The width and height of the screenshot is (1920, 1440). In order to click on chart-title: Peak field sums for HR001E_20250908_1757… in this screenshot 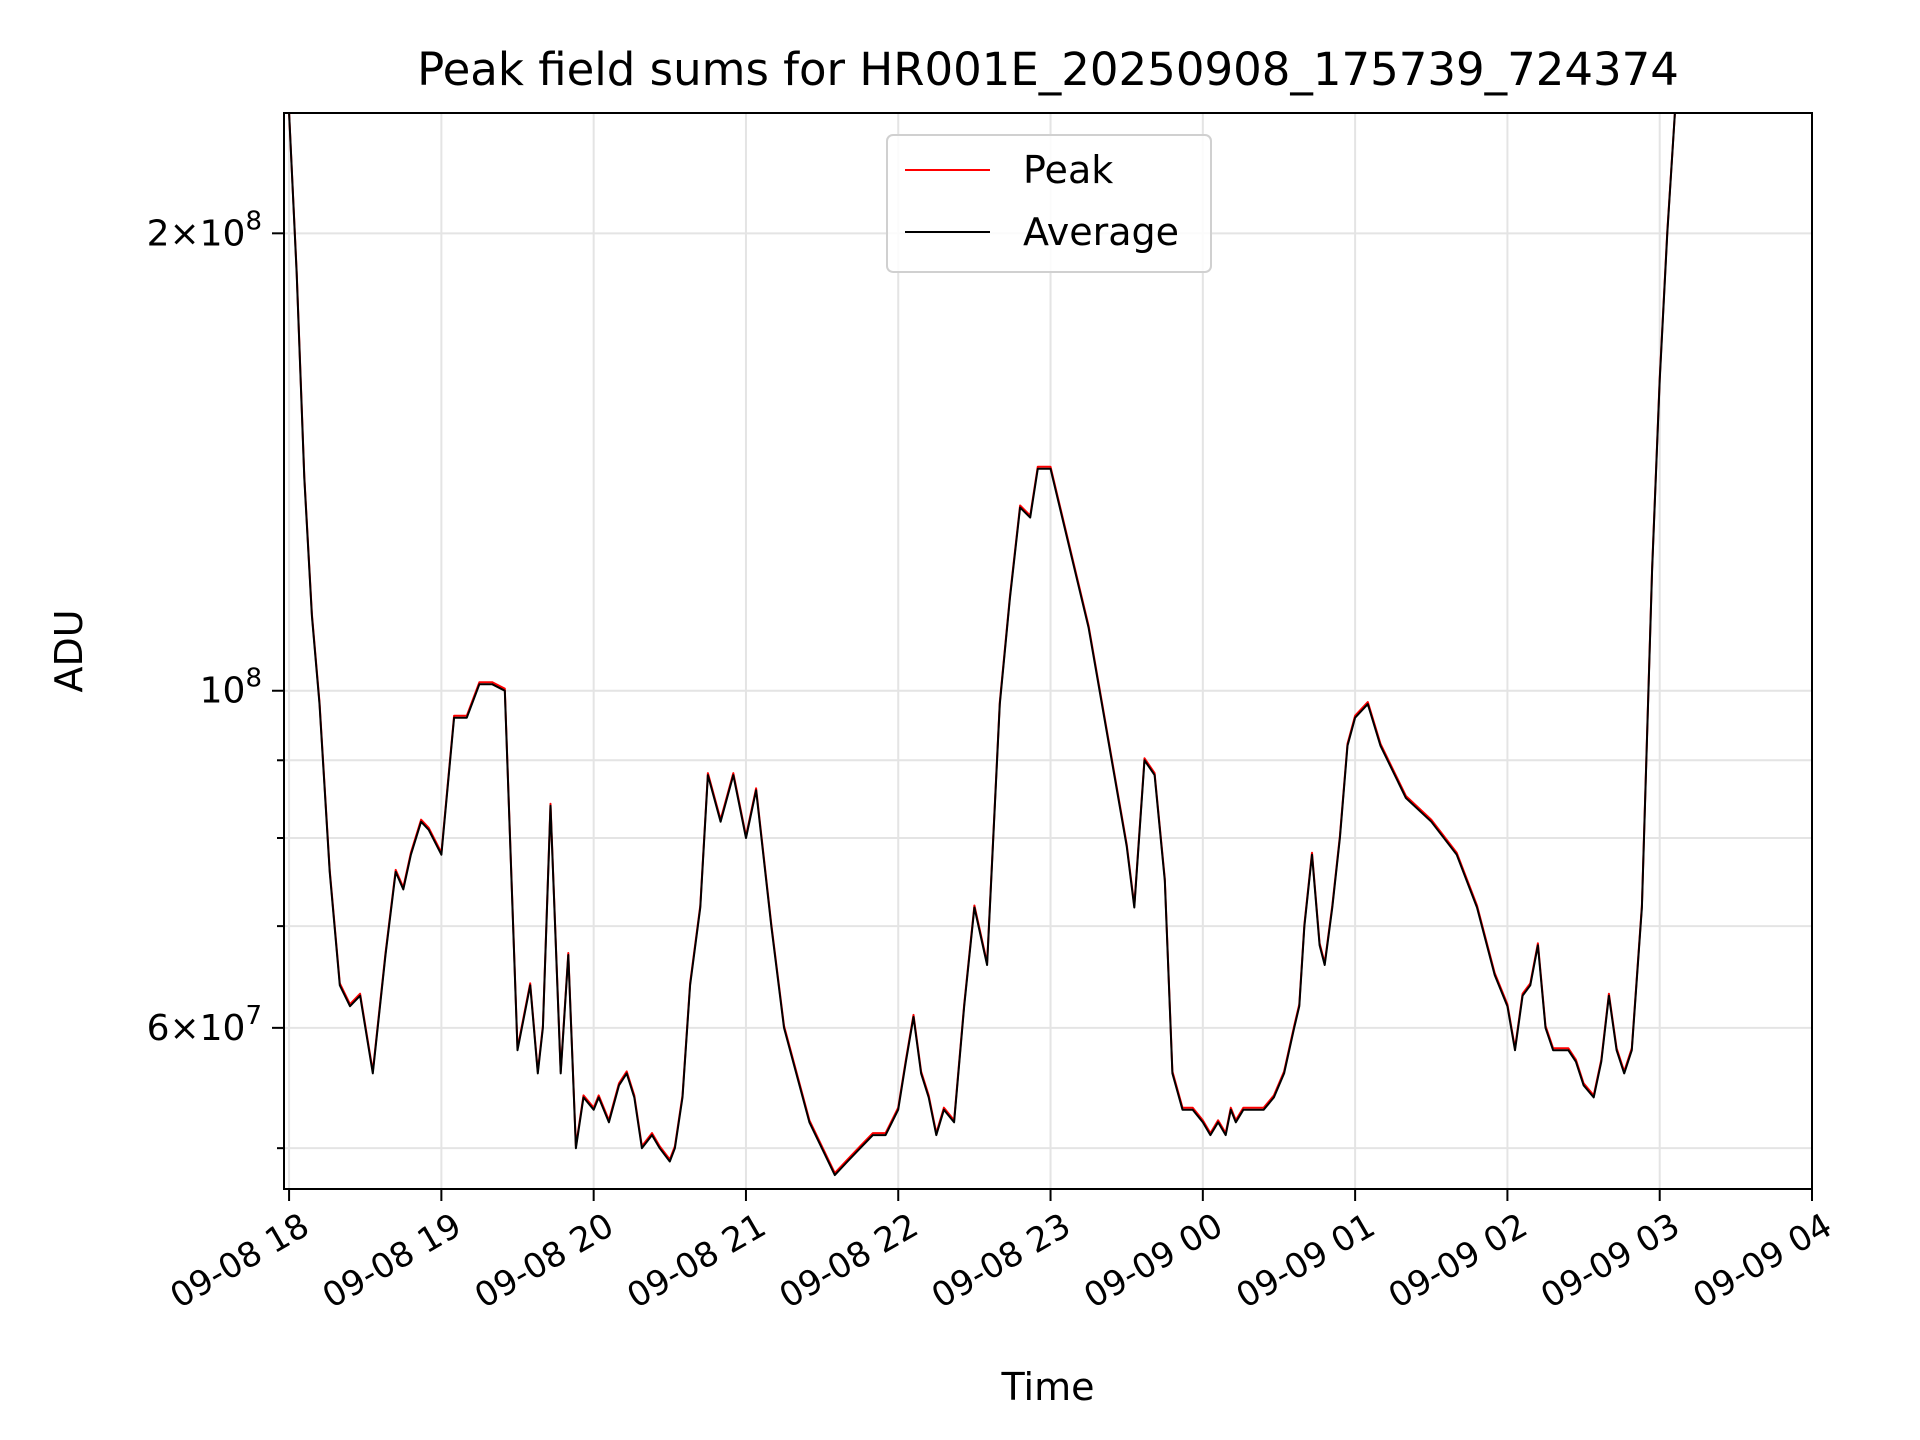, I will do `click(1048, 69)`.